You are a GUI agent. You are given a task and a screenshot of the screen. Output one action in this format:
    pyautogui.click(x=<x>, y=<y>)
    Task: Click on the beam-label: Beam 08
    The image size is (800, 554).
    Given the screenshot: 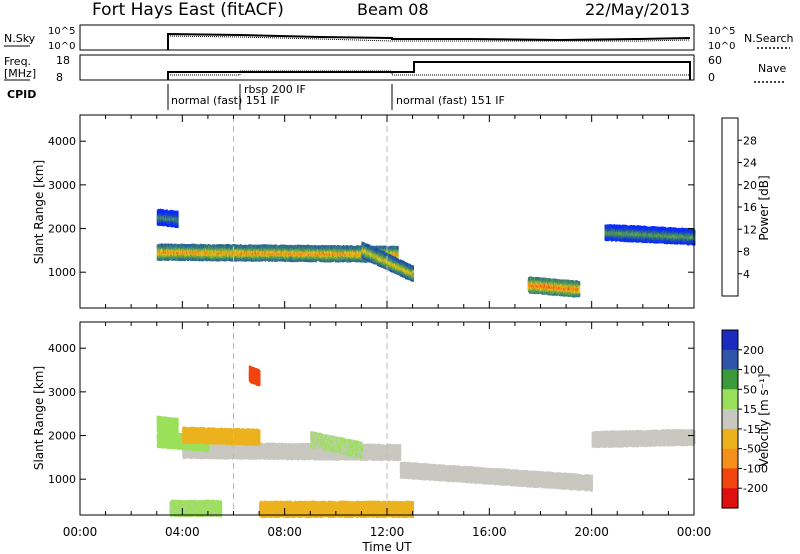 What is the action you would take?
    pyautogui.click(x=393, y=9)
    